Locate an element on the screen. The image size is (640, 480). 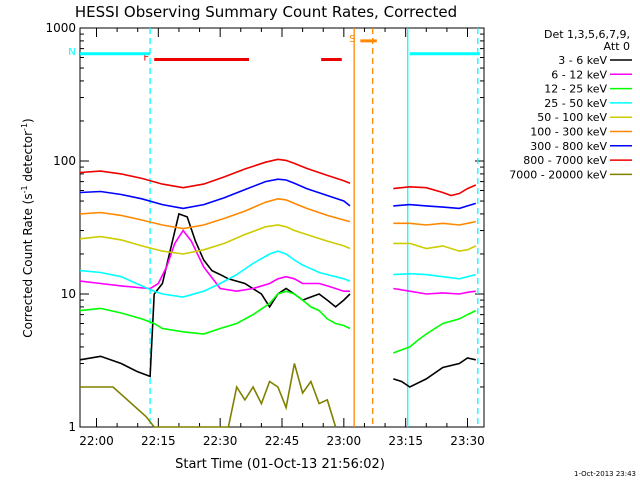
legend-entry-label: 300 - 800 keV is located at coordinates (568, 146).